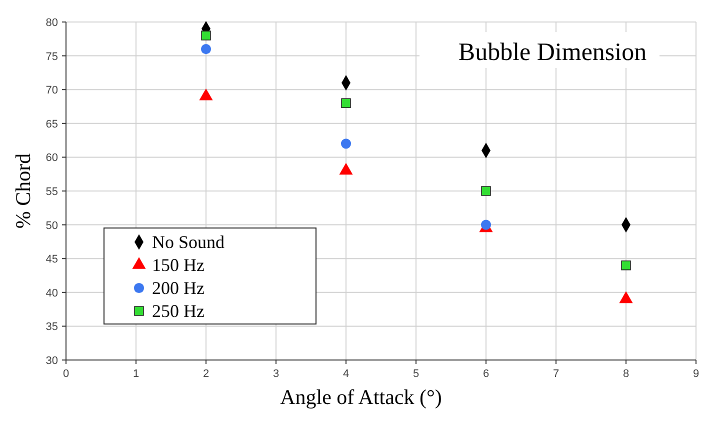 This screenshot has width=726, height=430. What do you see at coordinates (206, 374) in the screenshot?
I see `x-tick-label: 2` at bounding box center [206, 374].